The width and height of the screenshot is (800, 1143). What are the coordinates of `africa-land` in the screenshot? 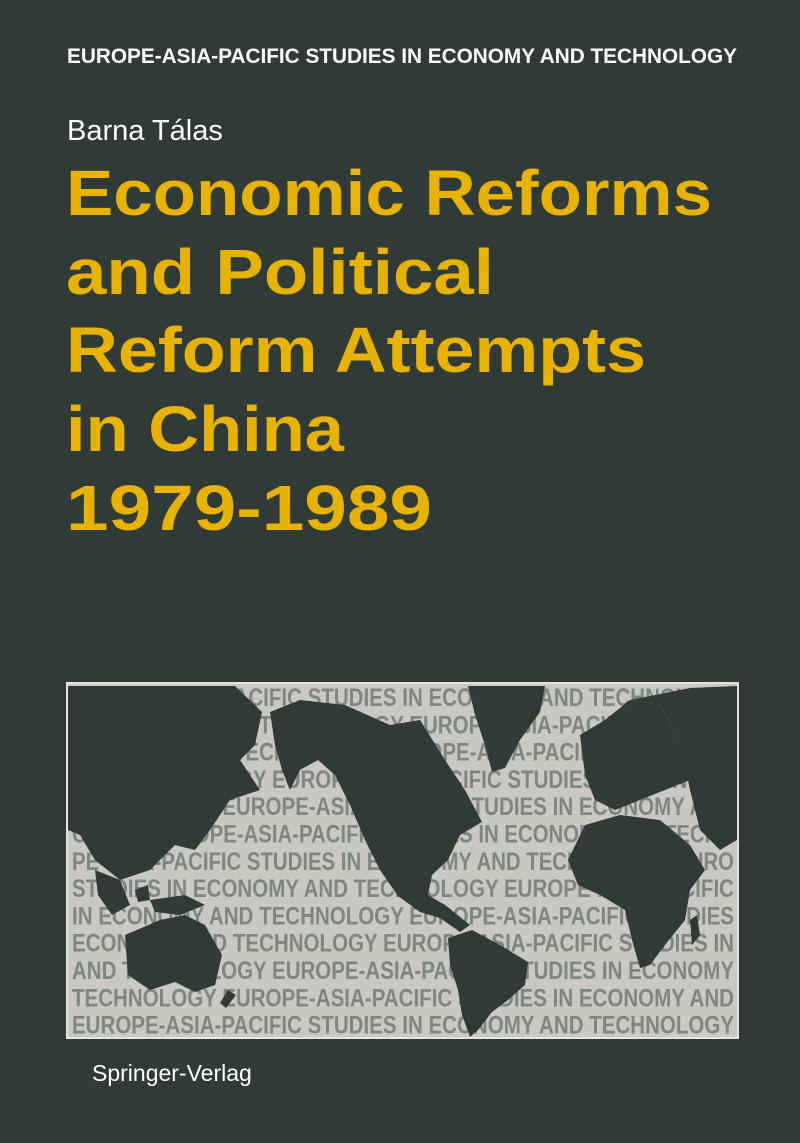 It's located at (636, 891).